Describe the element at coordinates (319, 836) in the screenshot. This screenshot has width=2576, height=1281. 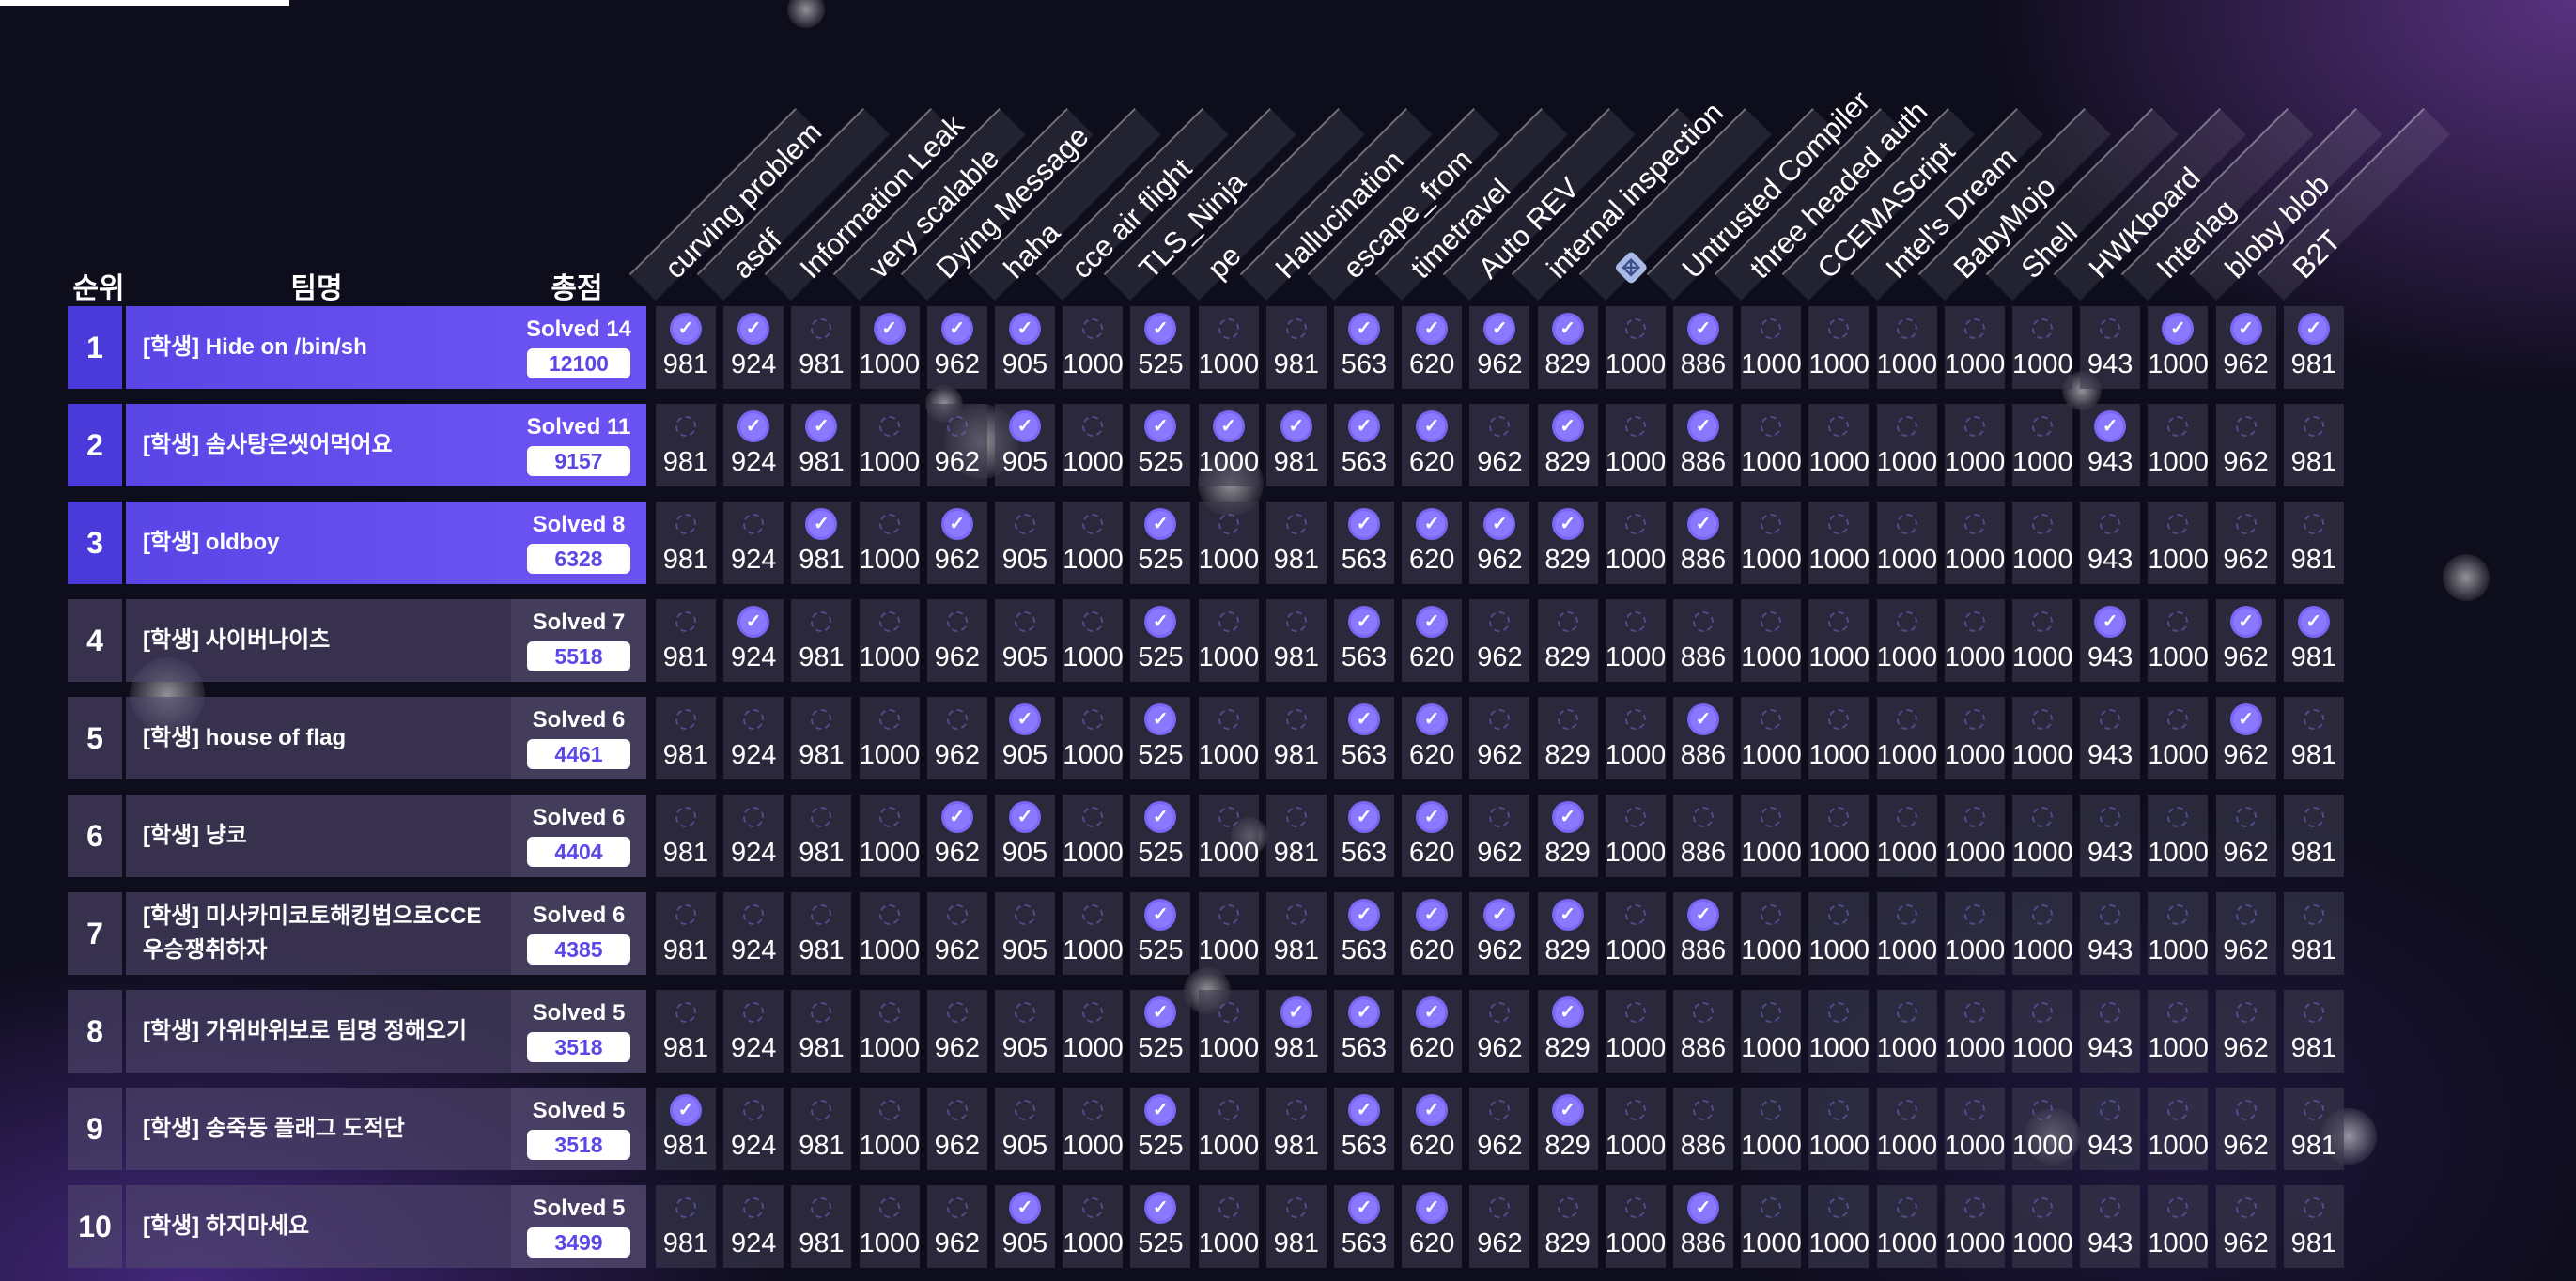
I see `team-name: [학생] 냥코` at that location.